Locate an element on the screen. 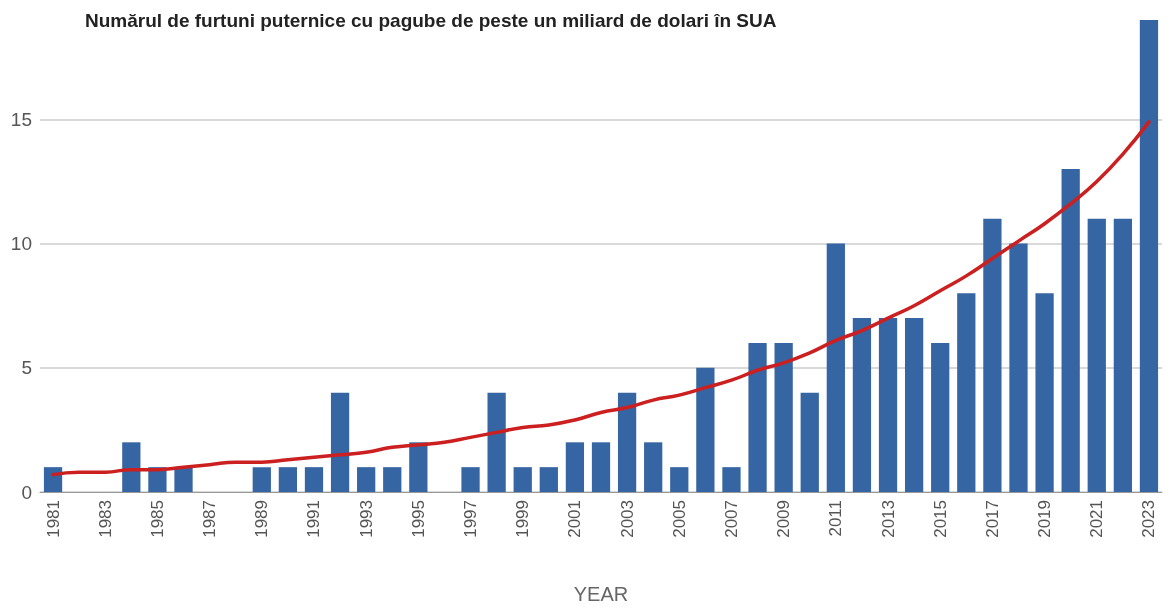  x-tick-label: 2009 is located at coordinates (784, 519).